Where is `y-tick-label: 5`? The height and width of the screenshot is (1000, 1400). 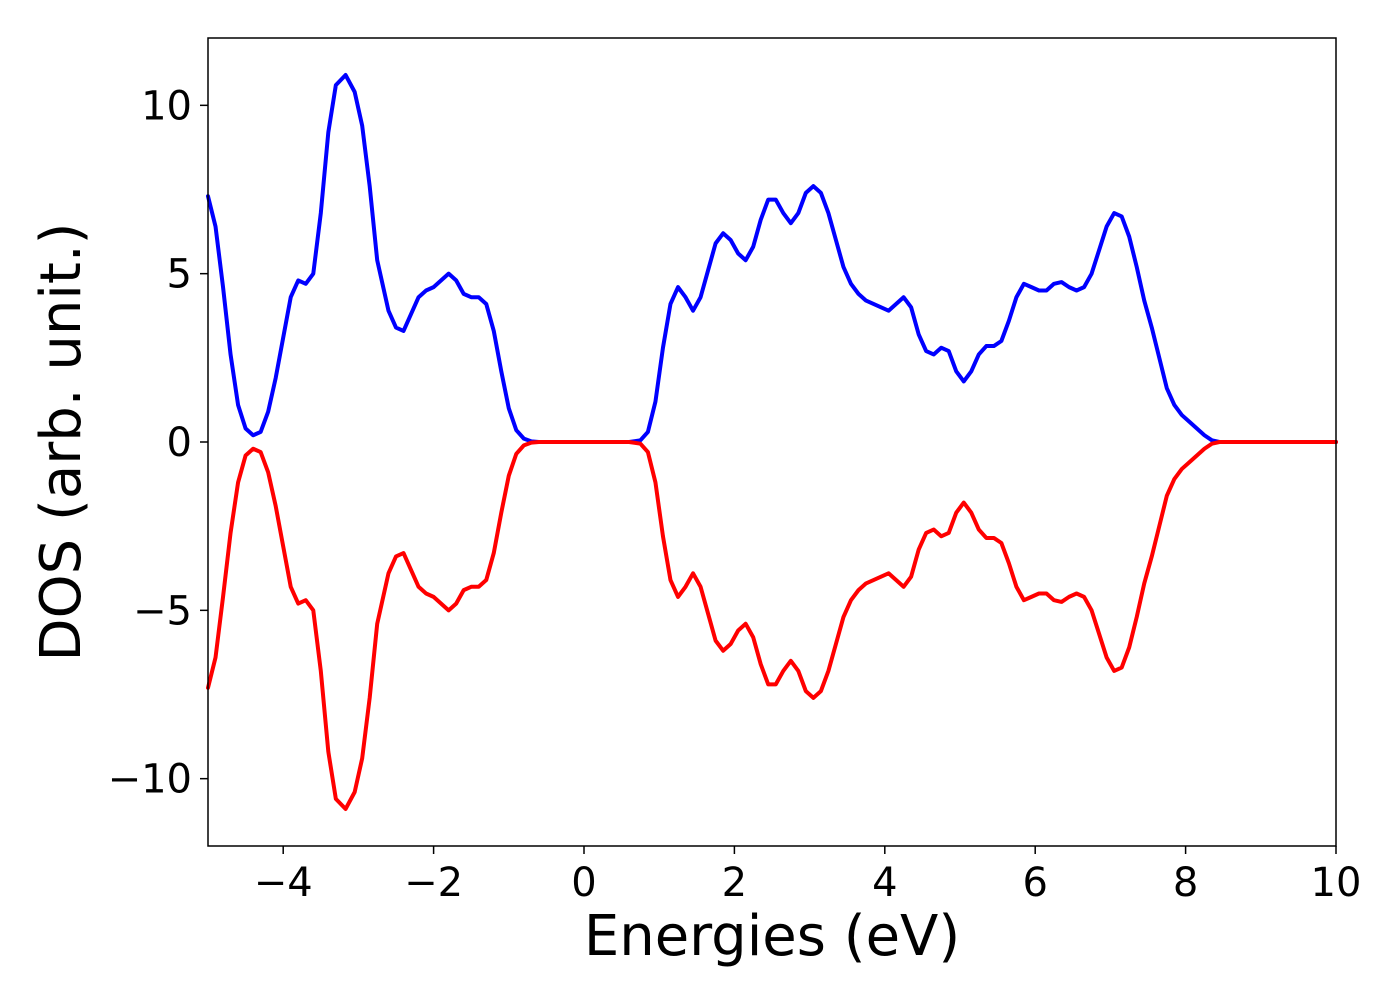
y-tick-label: 5 is located at coordinates (179, 275).